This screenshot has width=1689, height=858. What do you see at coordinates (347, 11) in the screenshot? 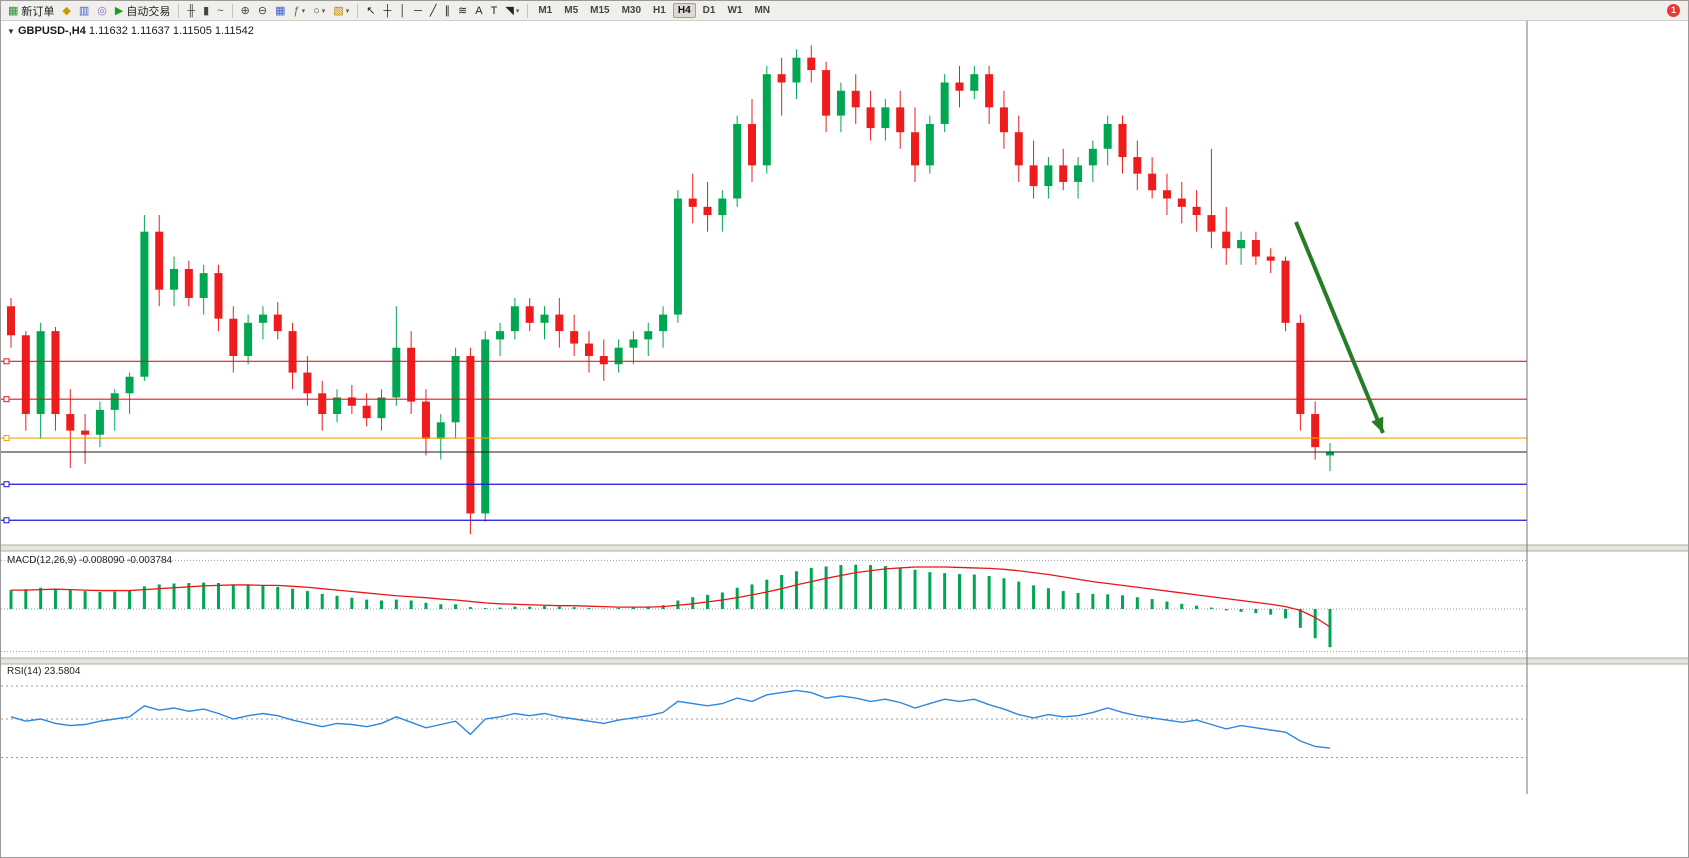
I see `templates-caret: ▾` at bounding box center [347, 11].